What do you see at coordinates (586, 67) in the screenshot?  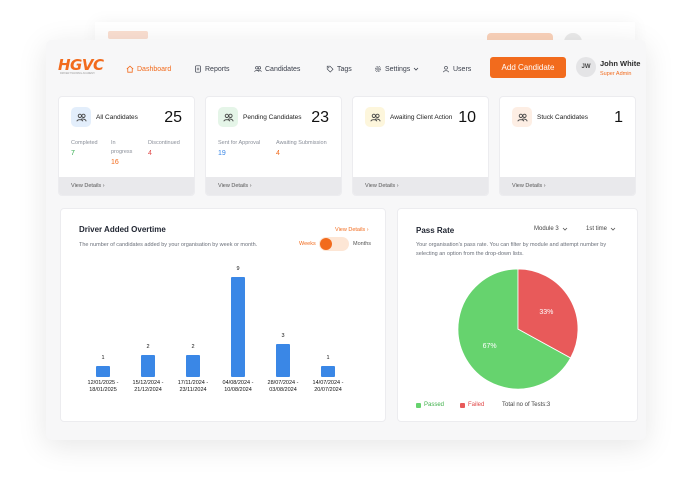 I see `avatar: JW` at bounding box center [586, 67].